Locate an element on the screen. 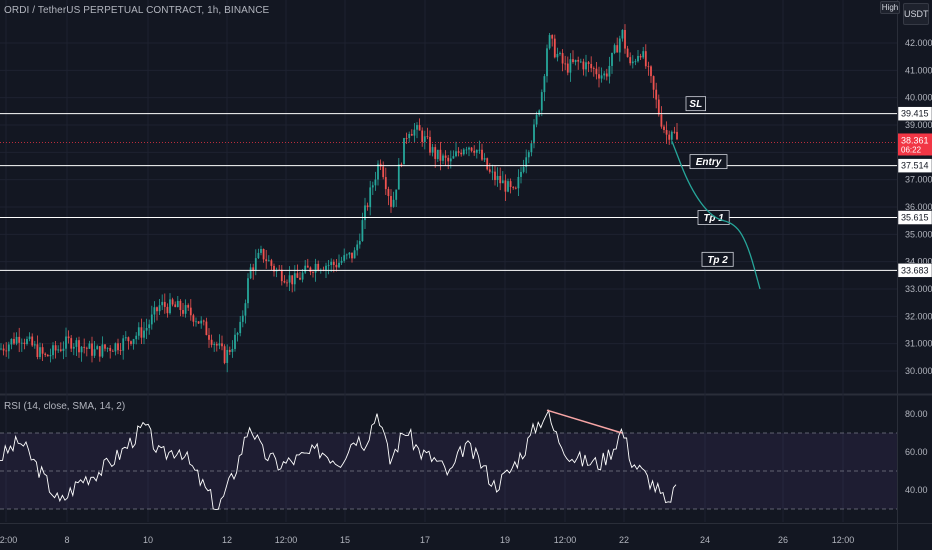 The height and width of the screenshot is (550, 932). current-price-box is located at coordinates (915, 144).